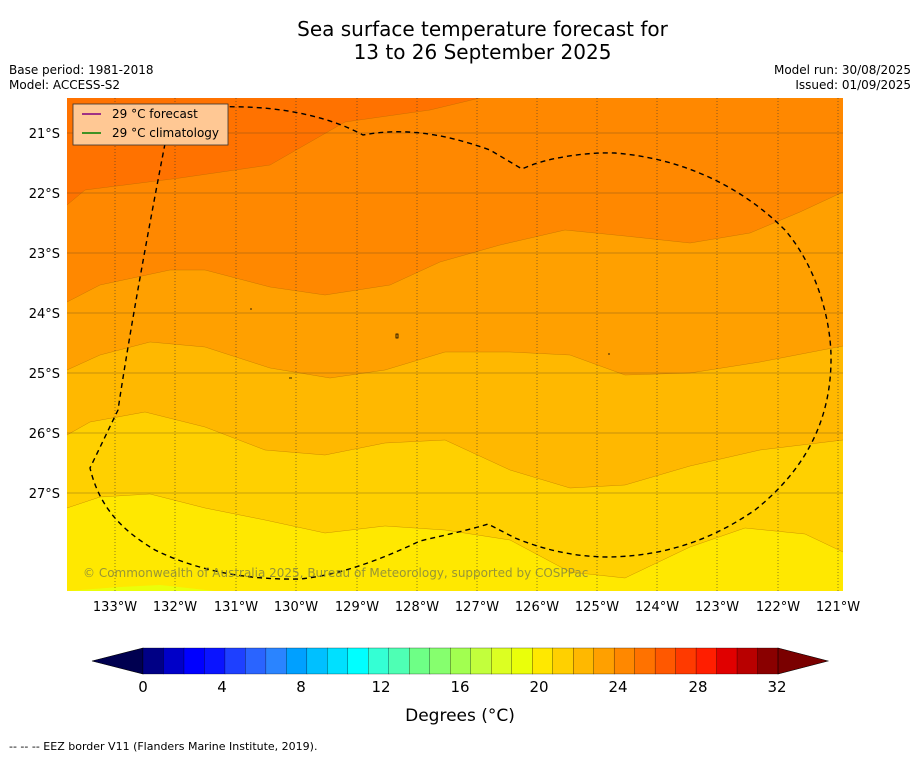  Describe the element at coordinates (697, 687) in the screenshot. I see `colorbar-tick: 28` at that location.